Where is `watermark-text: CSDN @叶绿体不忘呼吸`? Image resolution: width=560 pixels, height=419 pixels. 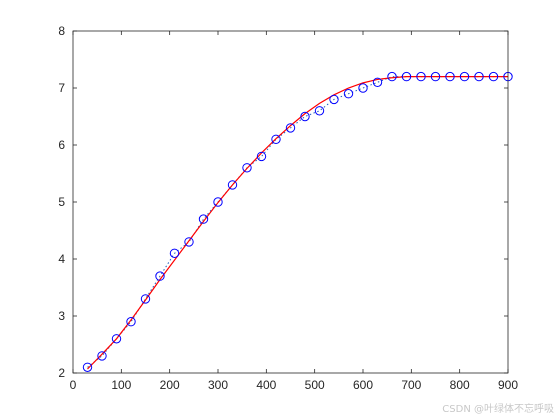
watermark-text: CSDN @叶绿体不忘呼吸 is located at coordinates (498, 409).